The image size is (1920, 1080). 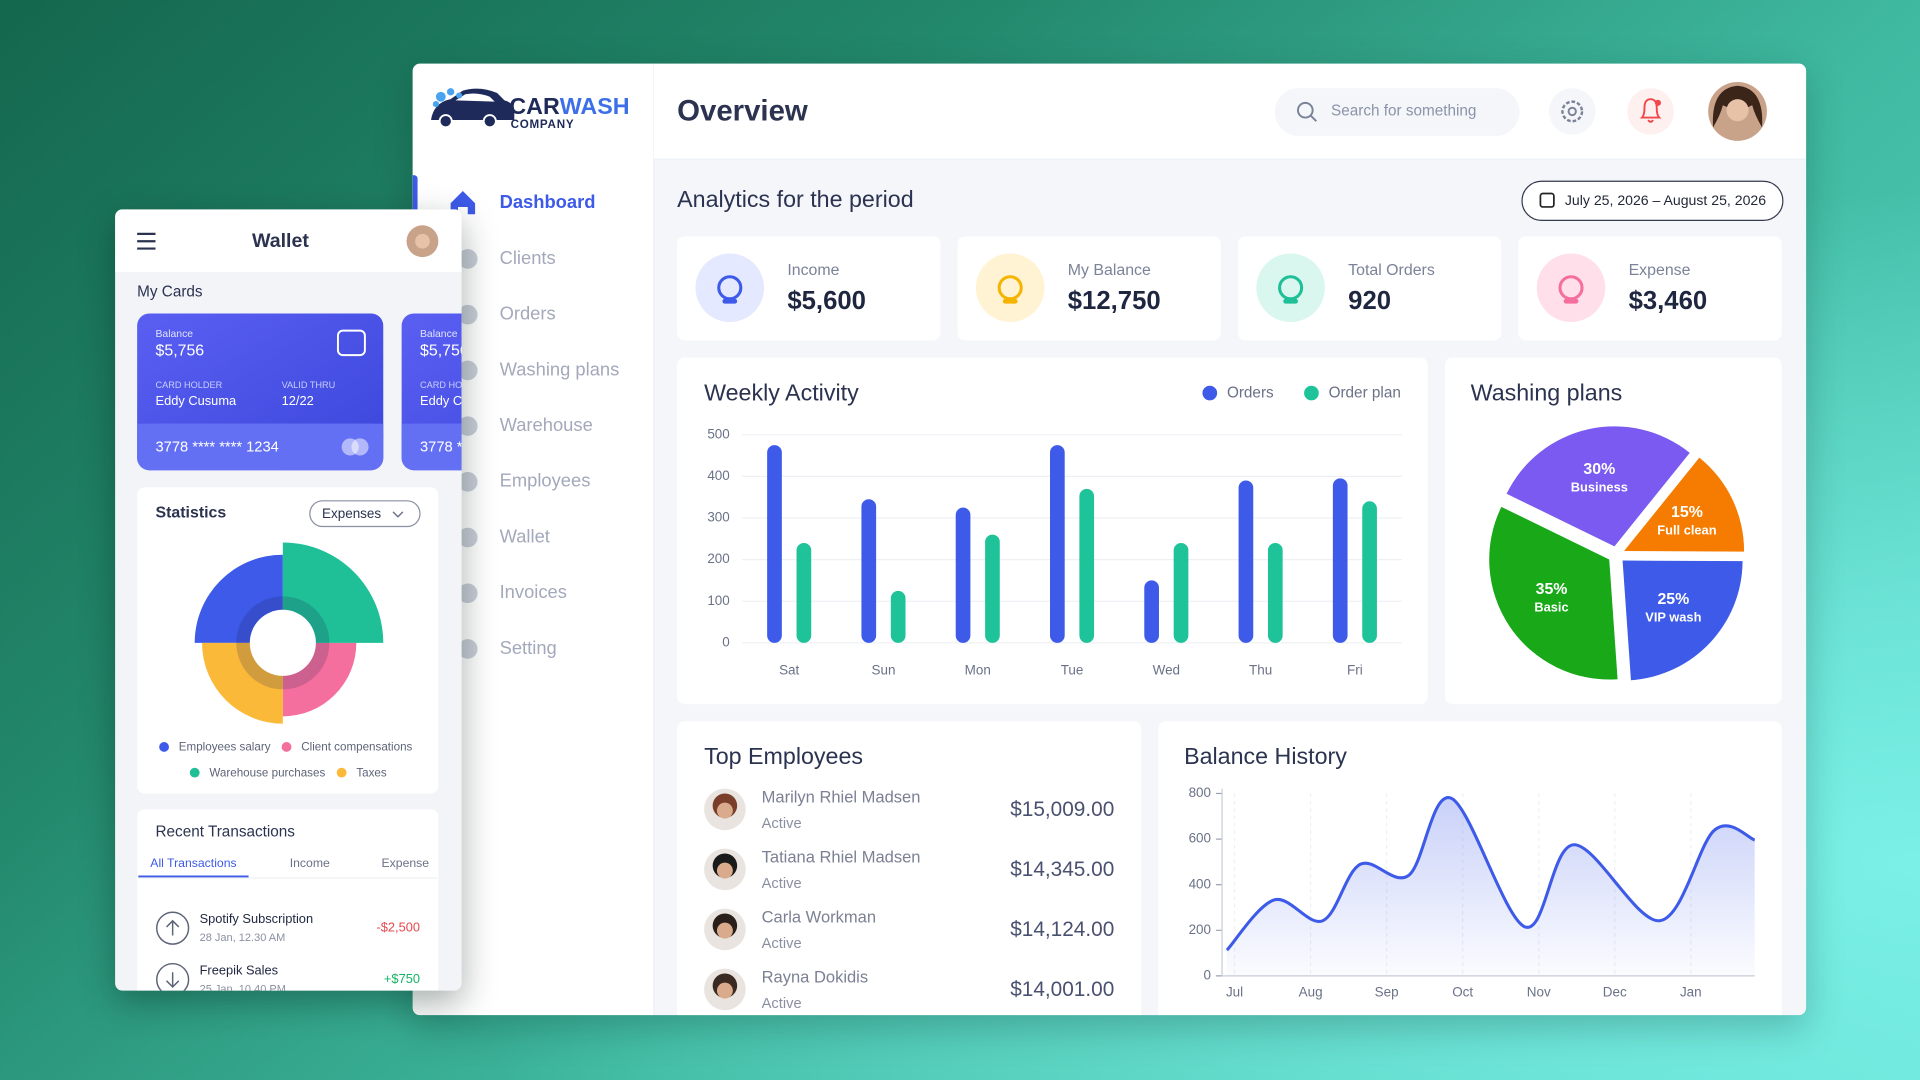 I want to click on stat-value: $12,750, so click(x=1114, y=301).